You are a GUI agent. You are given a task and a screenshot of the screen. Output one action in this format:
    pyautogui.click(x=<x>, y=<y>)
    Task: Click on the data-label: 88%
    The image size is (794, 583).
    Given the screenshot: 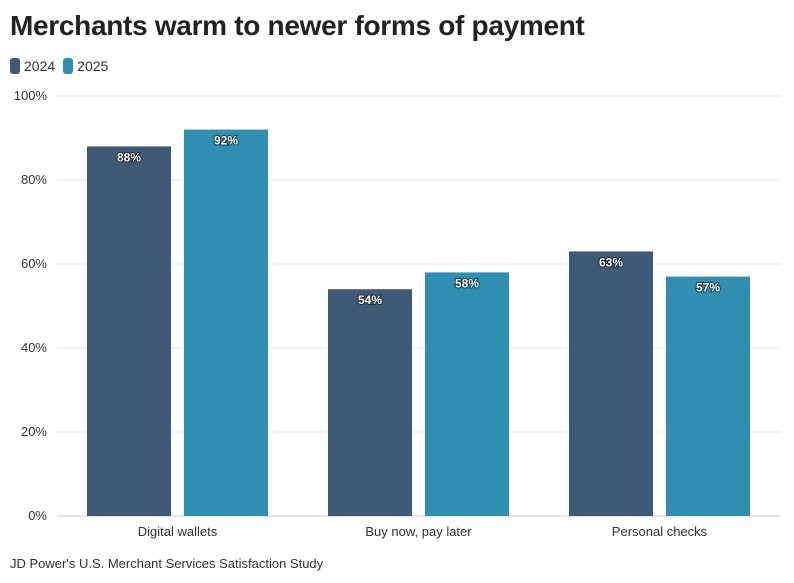 What is the action you would take?
    pyautogui.click(x=129, y=157)
    